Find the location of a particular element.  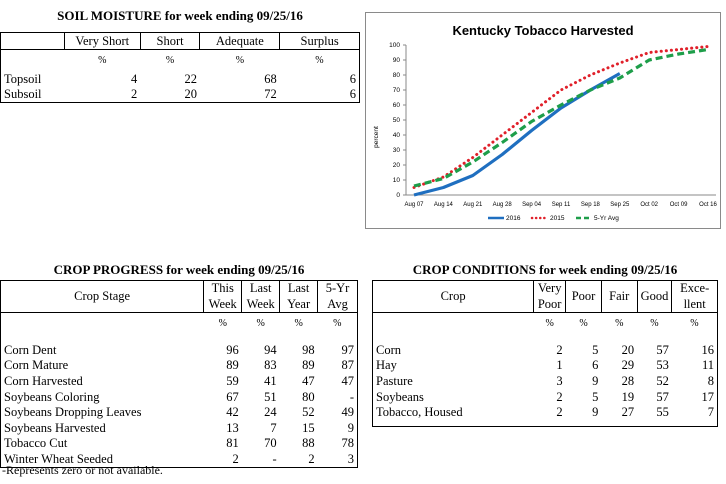

progress-cell: 81 is located at coordinates (232, 443).